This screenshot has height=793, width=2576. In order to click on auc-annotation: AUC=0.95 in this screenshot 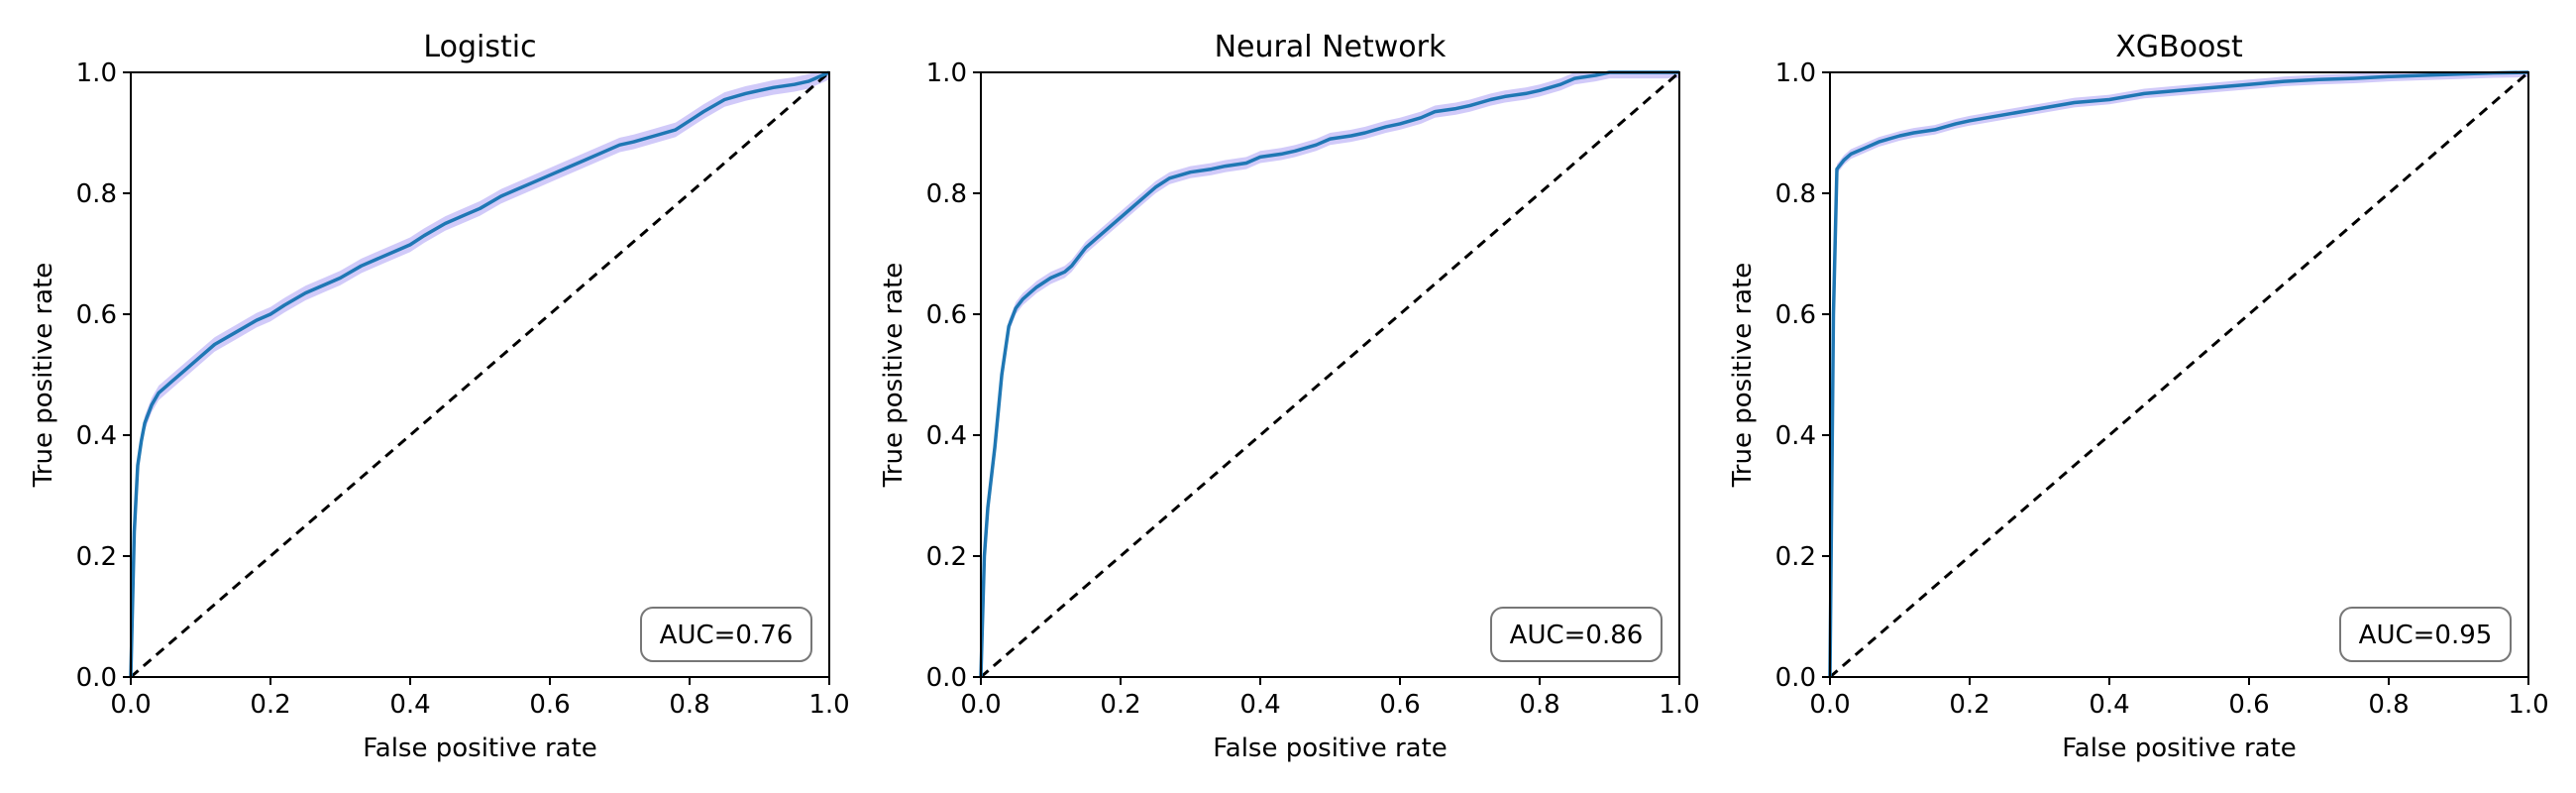, I will do `click(2425, 634)`.